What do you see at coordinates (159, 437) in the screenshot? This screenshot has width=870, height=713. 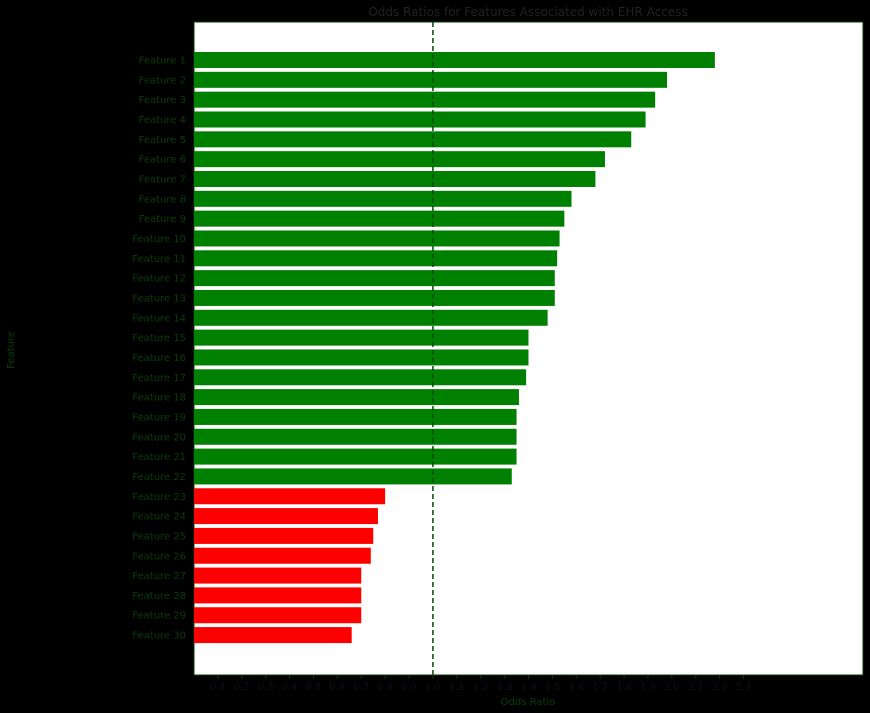 I see `category-label-20: Feature 20` at bounding box center [159, 437].